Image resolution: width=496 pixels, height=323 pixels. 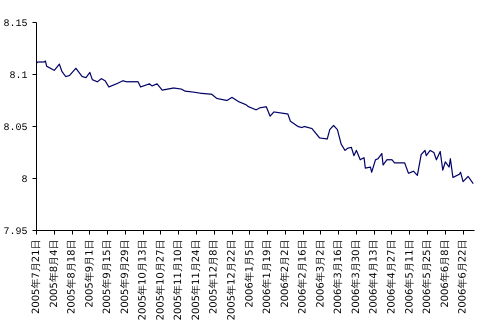 I want to click on x-tick-label: 2005年12月22日, so click(x=232, y=279).